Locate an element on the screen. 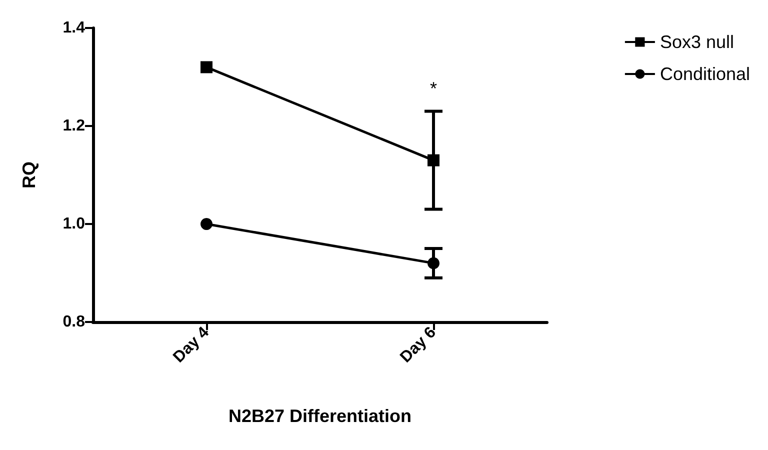  y-tick-label: 0.8 is located at coordinates (74, 322).